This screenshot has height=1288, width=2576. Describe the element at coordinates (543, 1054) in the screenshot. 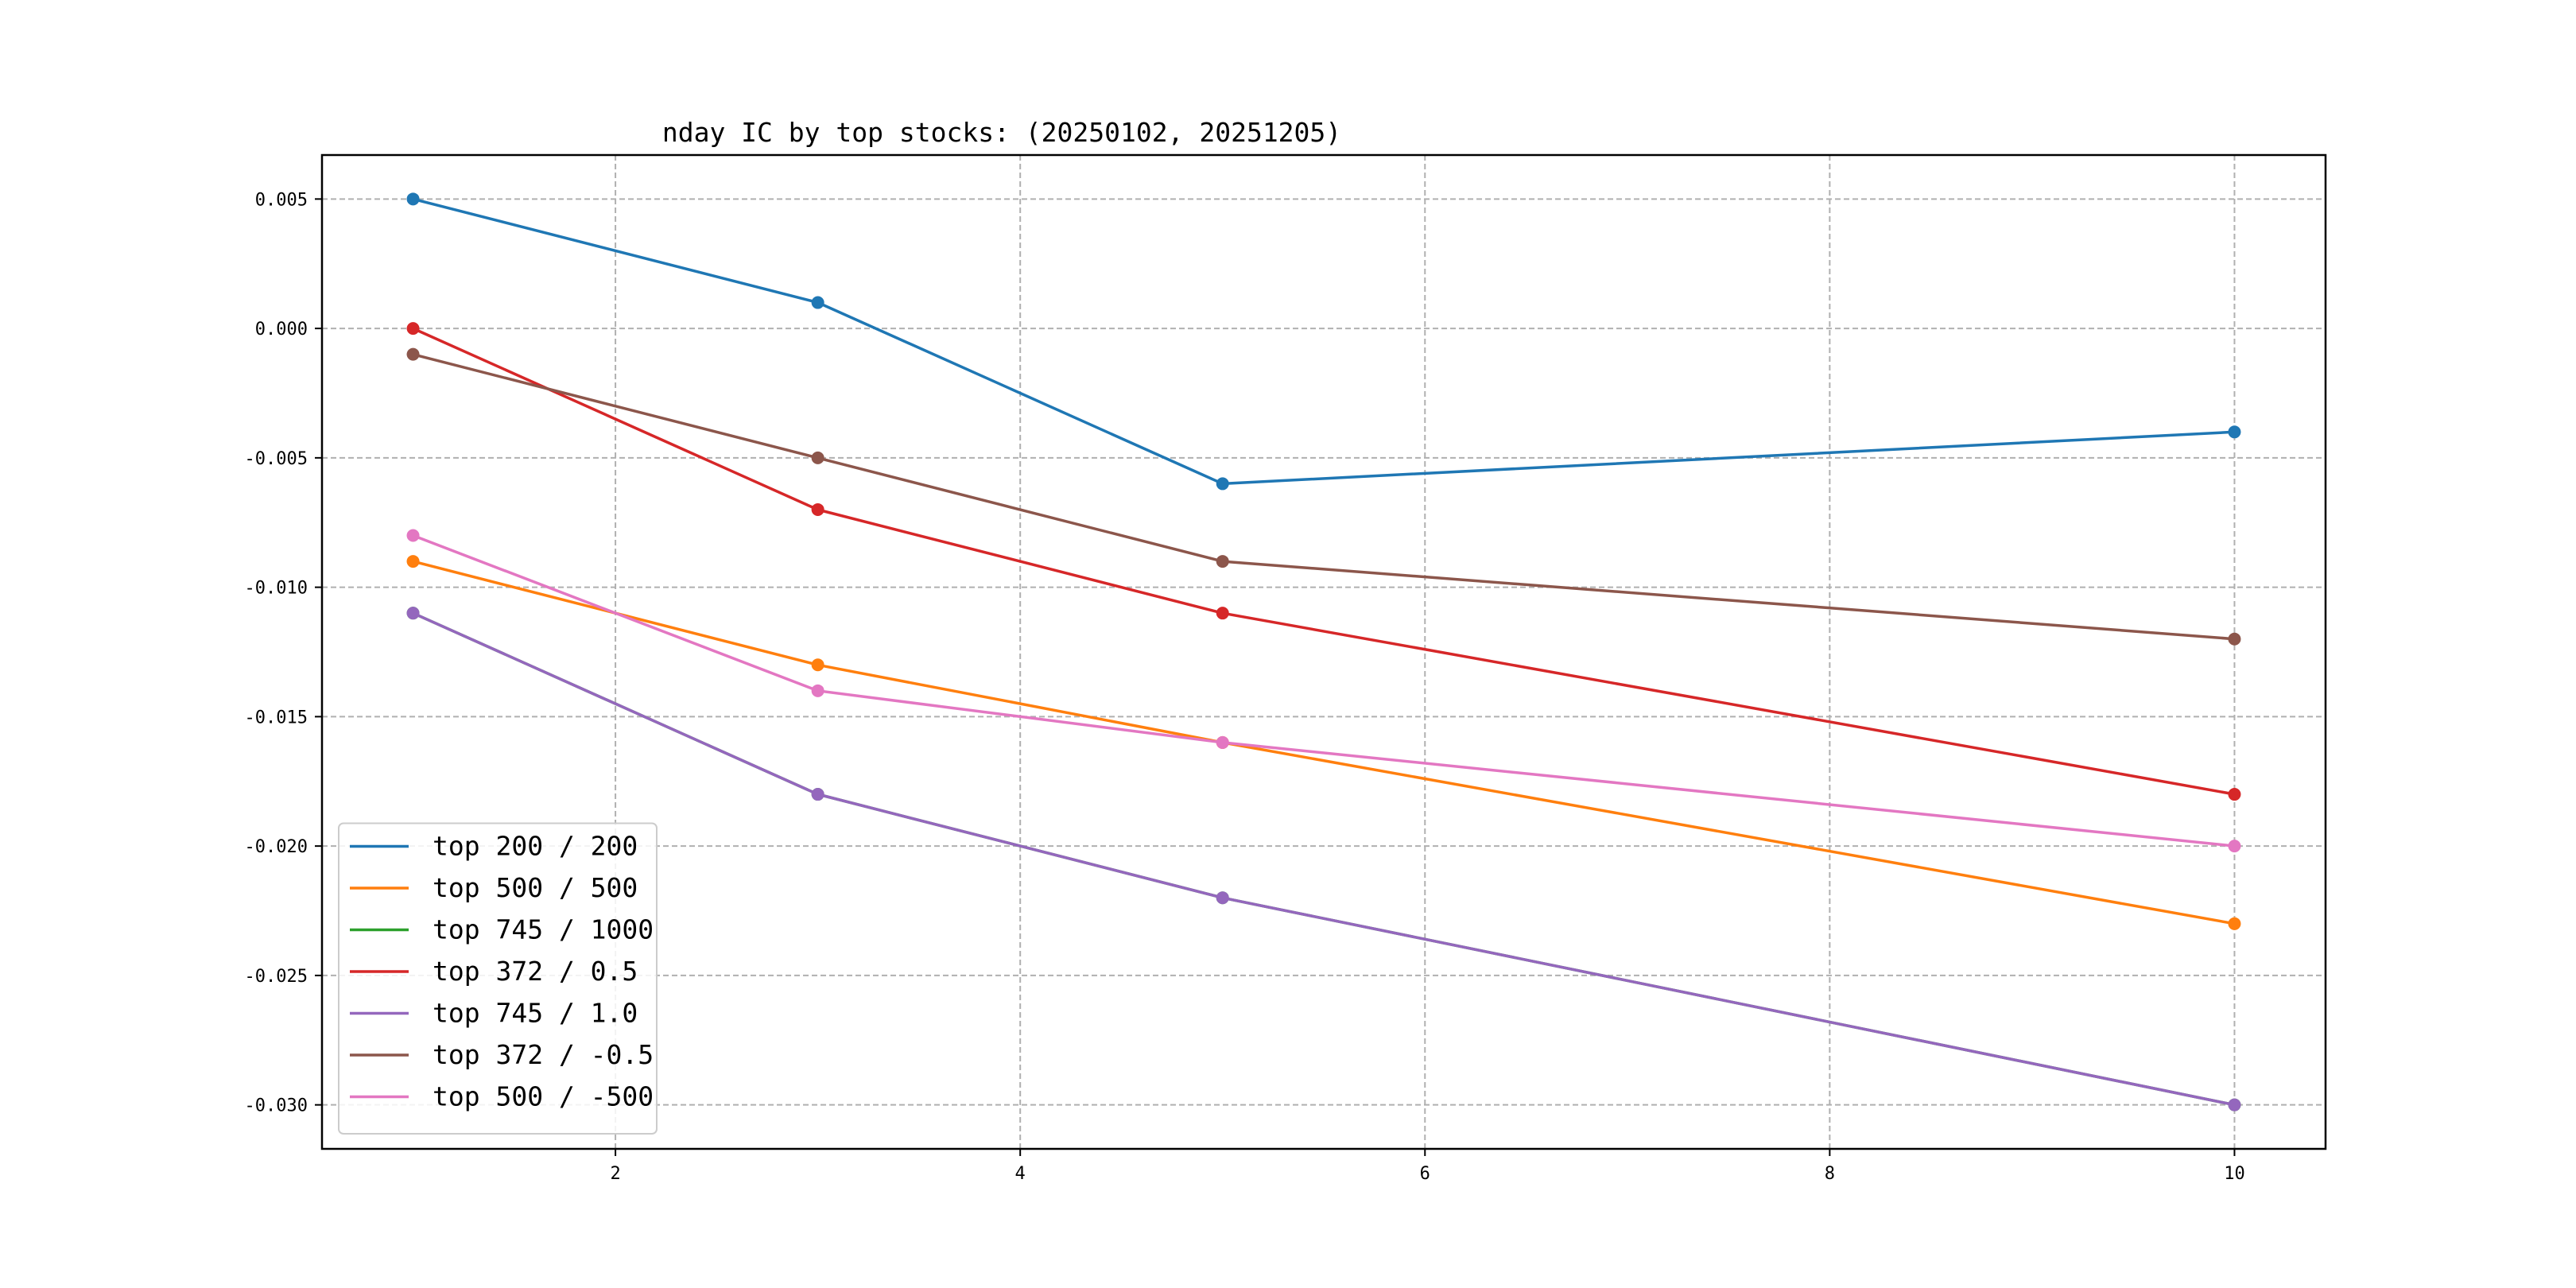

I see `legend-label: top 372 / -0.5` at that location.